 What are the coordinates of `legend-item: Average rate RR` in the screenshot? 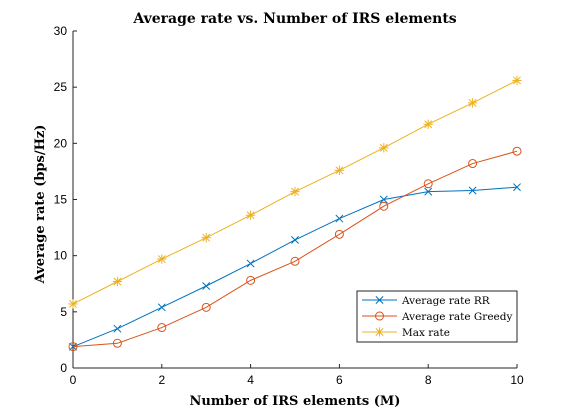 It's located at (426, 301).